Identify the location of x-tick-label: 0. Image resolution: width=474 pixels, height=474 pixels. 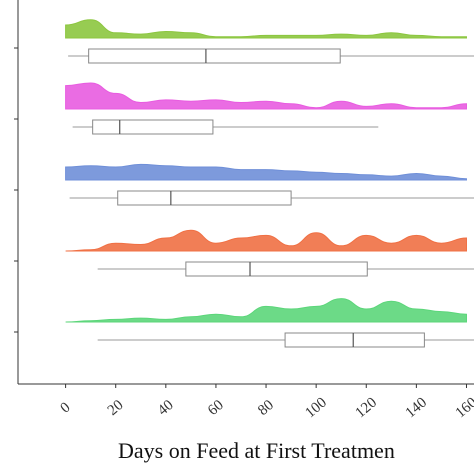
(66, 407).